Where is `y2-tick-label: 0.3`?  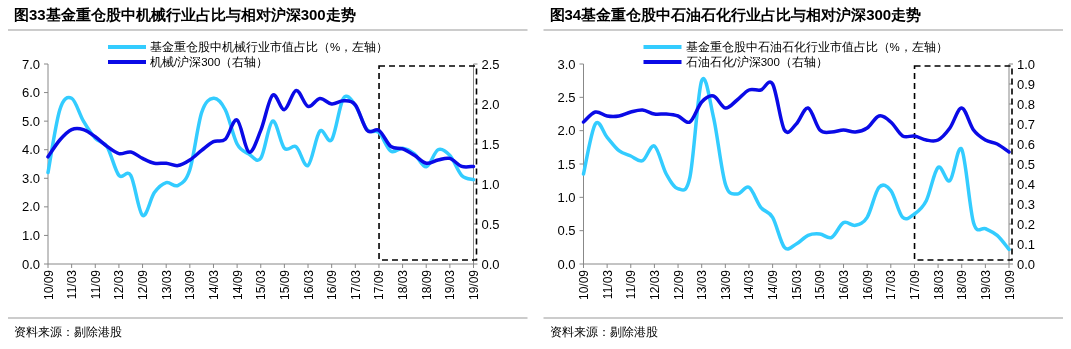
y2-tick-label: 0.3 is located at coordinates (1026, 204).